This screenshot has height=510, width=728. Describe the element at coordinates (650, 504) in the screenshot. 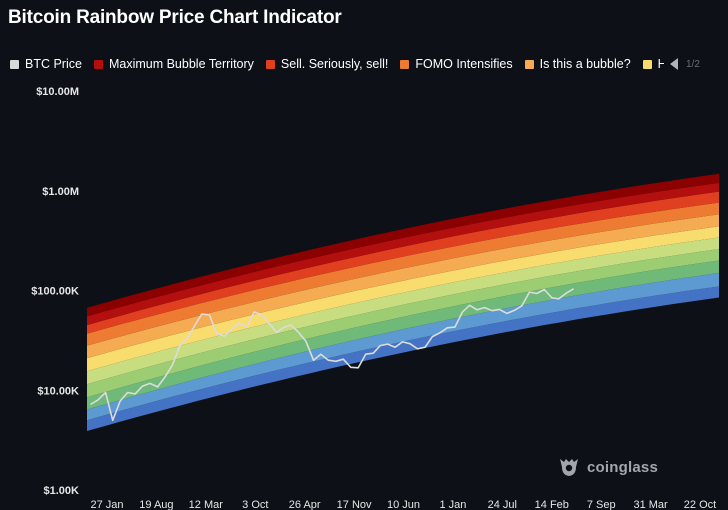

I see `x-tick-label: 31 Mar` at that location.